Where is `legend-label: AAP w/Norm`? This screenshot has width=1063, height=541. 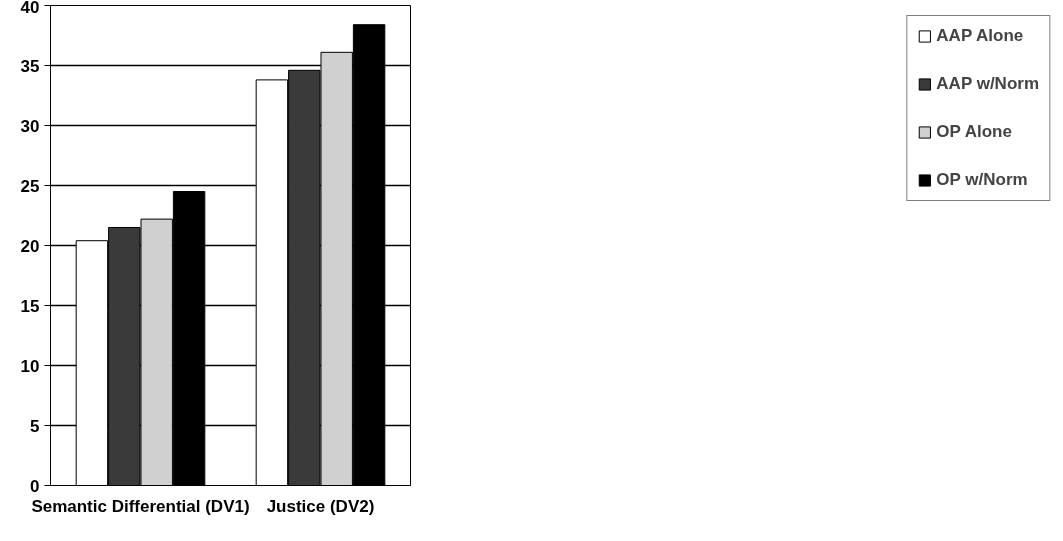 legend-label: AAP w/Norm is located at coordinates (987, 84).